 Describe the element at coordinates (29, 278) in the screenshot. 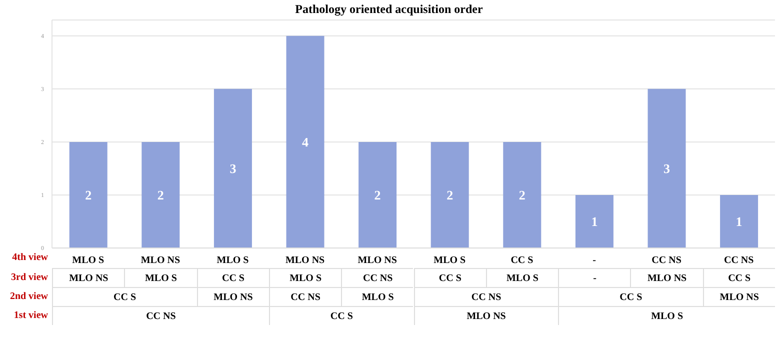

I see `text: 3rd view` at that location.